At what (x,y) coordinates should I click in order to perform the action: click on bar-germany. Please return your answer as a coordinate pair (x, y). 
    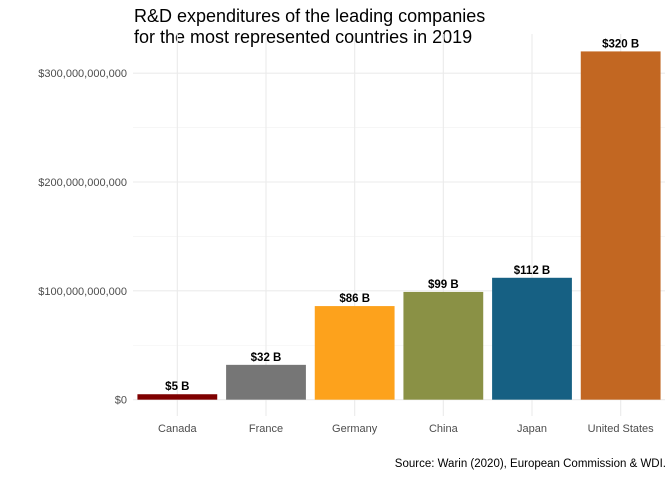
    Looking at the image, I should click on (354, 353).